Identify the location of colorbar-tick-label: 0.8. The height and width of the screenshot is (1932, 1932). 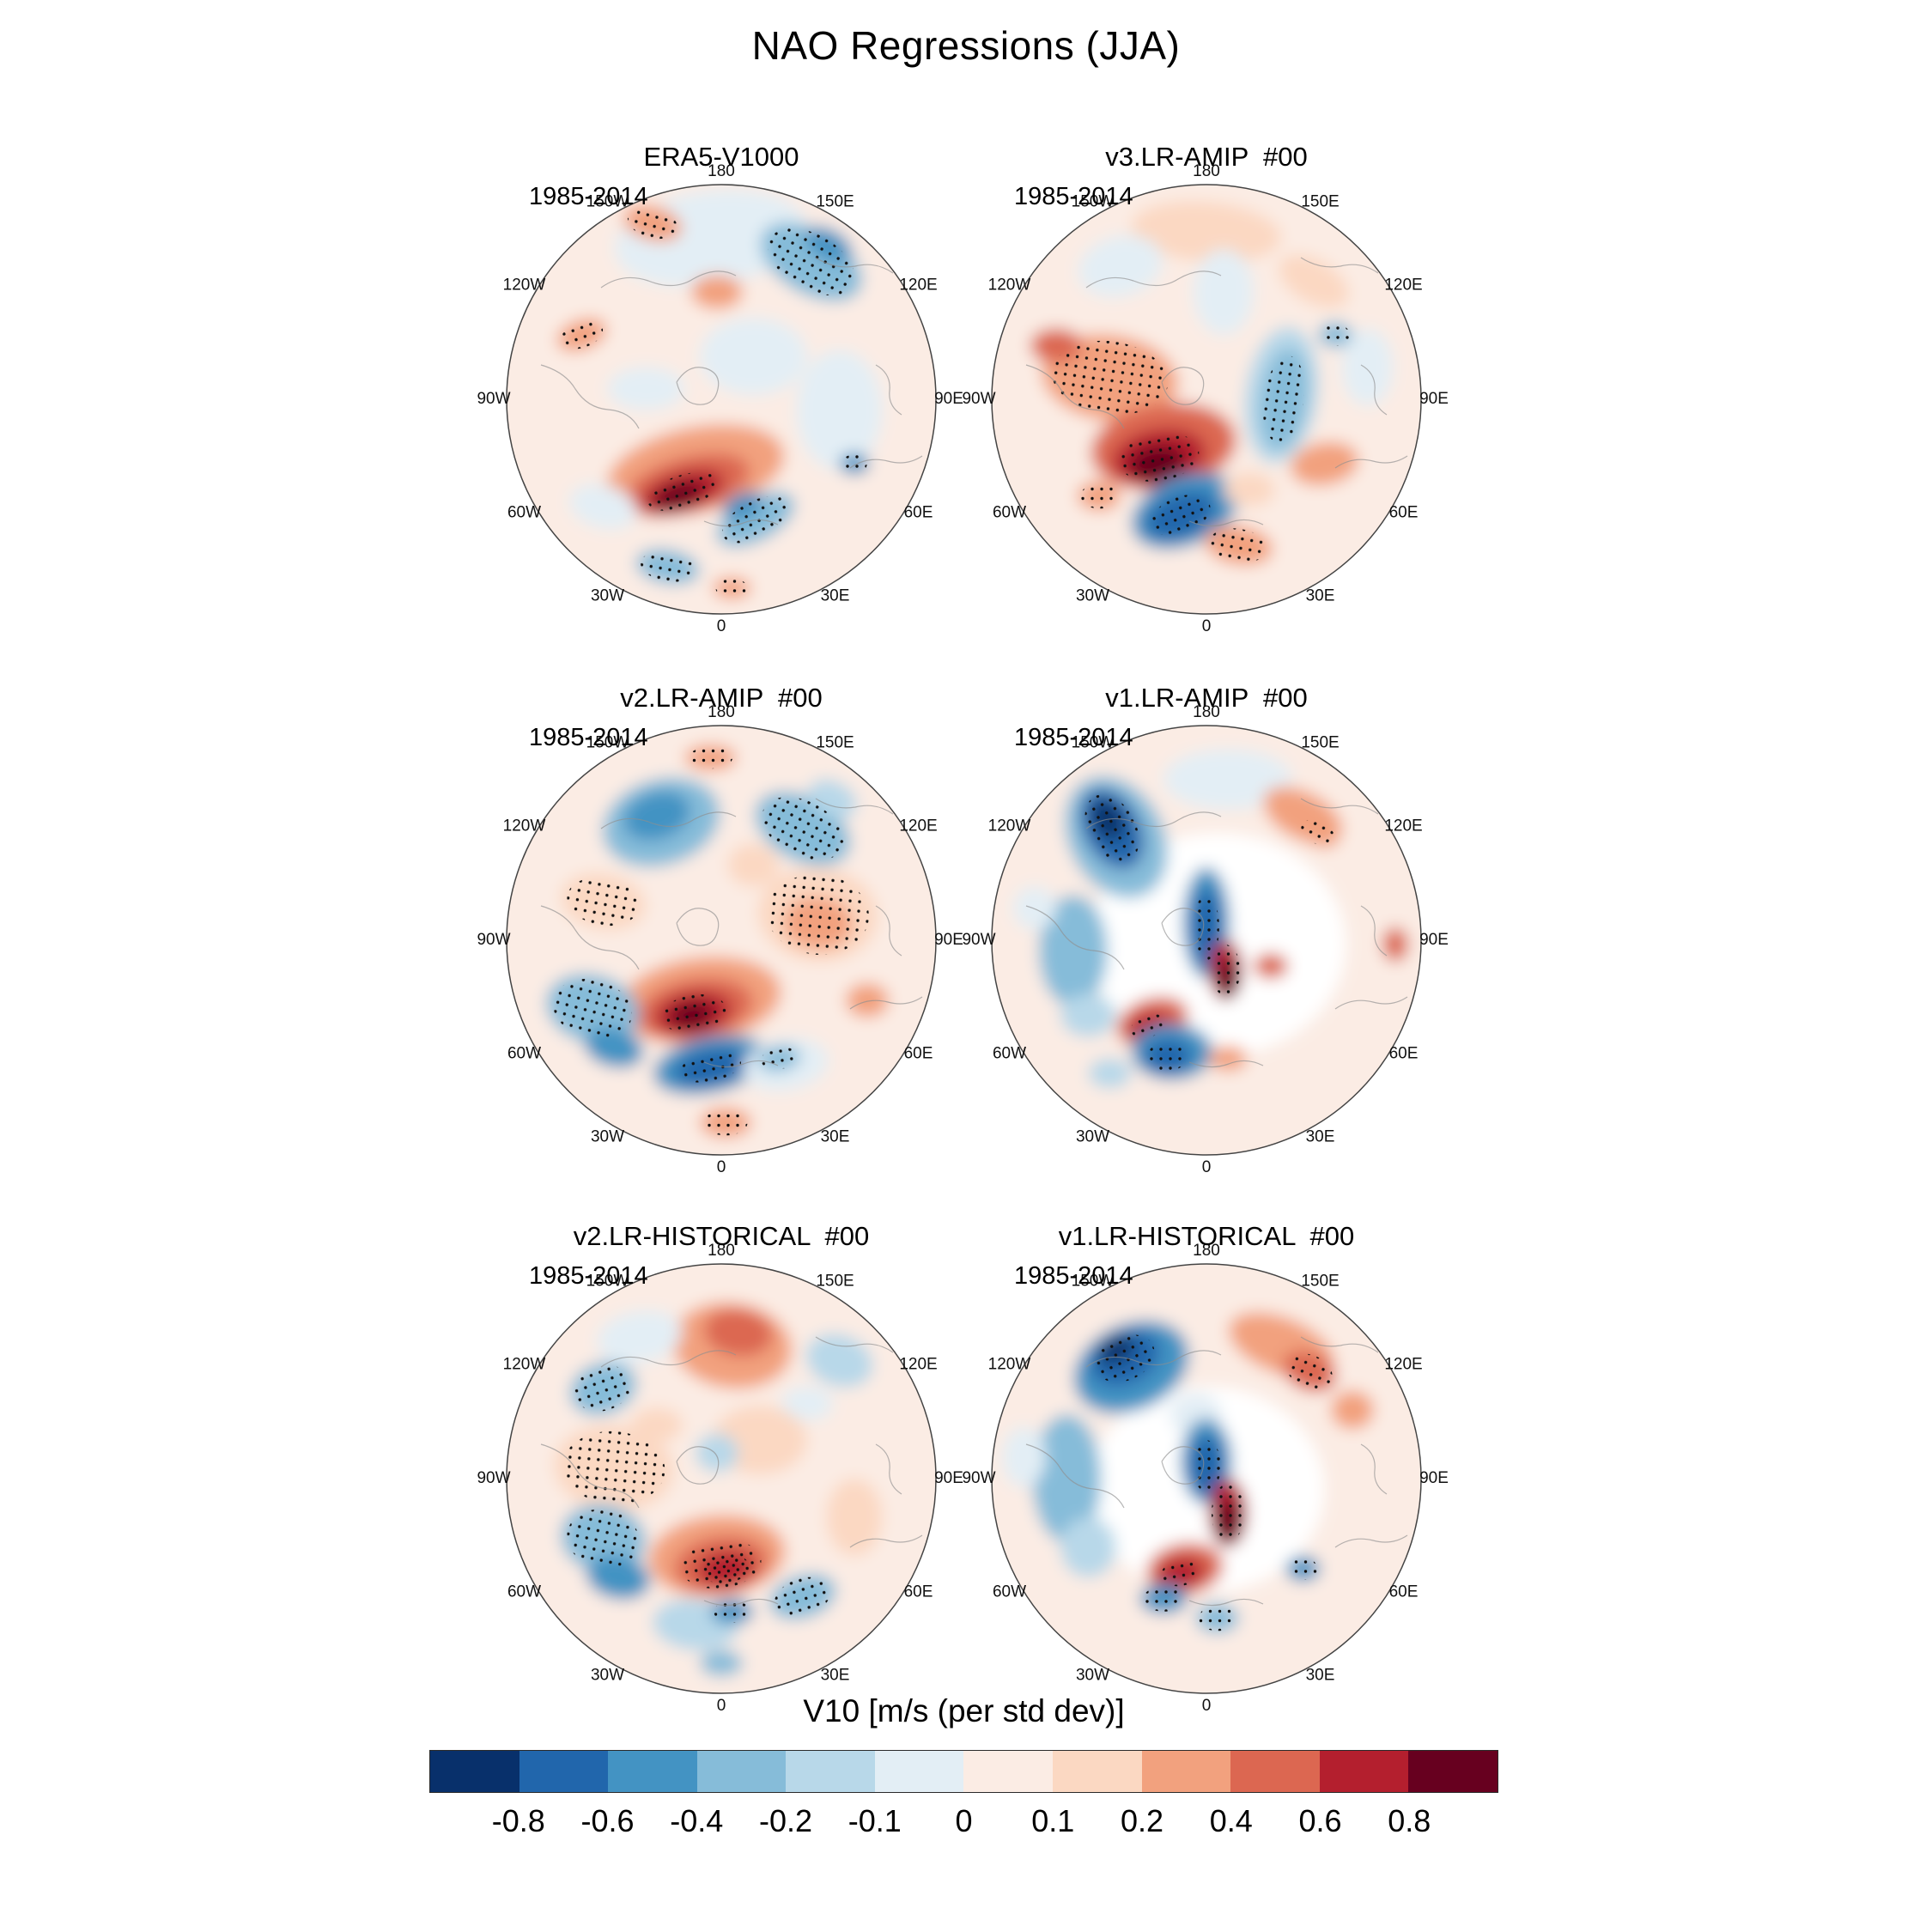
(1409, 1821).